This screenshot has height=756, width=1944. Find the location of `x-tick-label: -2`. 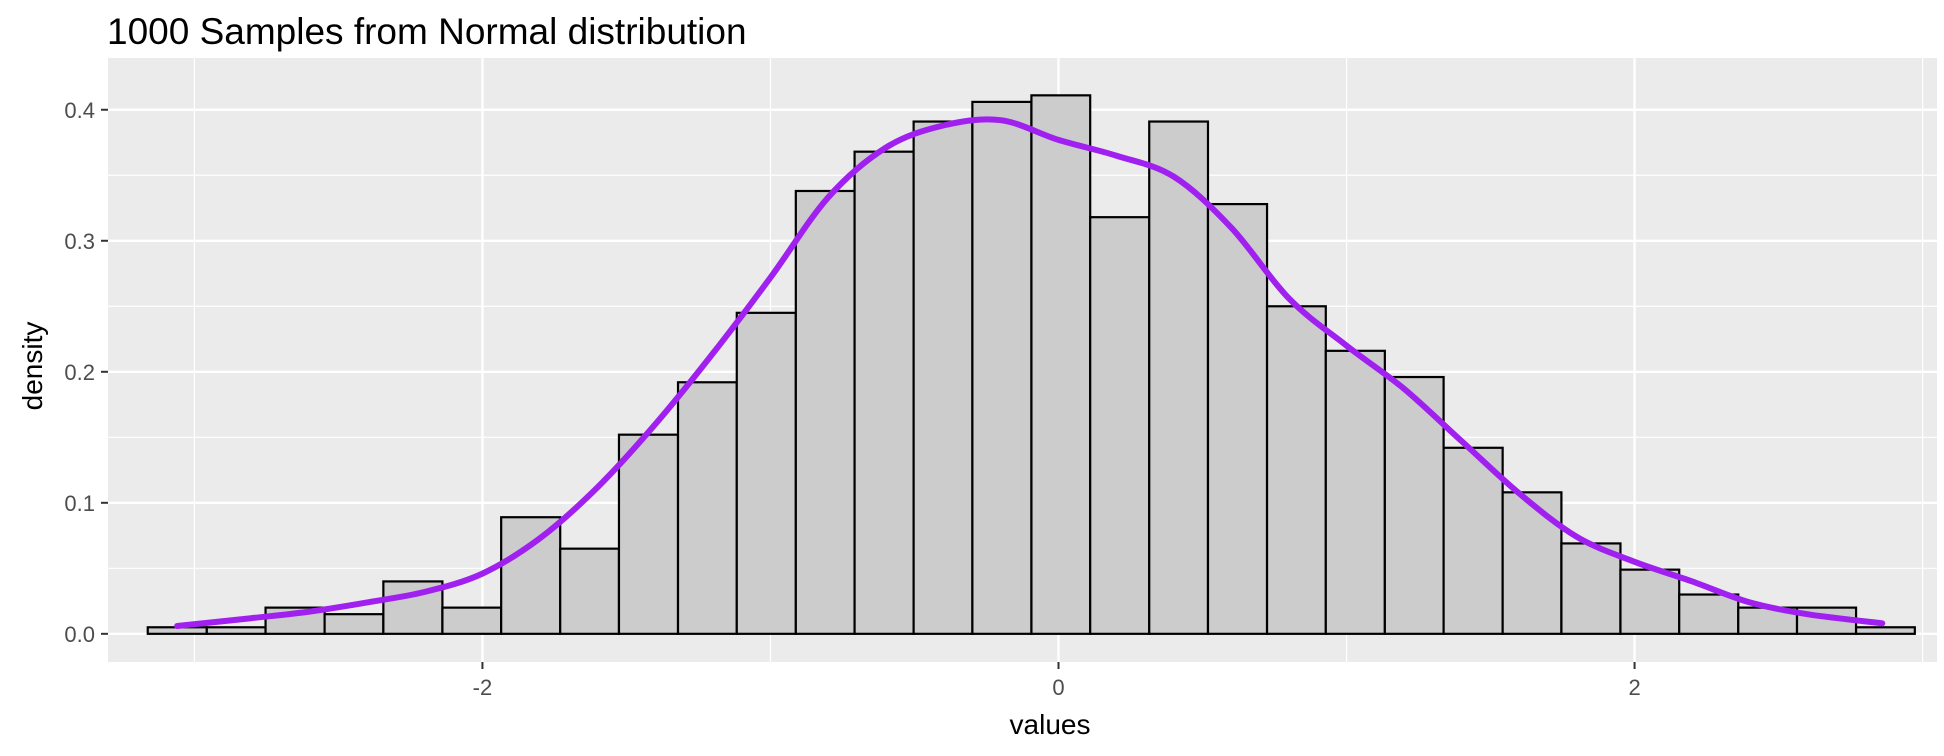

x-tick-label: -2 is located at coordinates (483, 687).